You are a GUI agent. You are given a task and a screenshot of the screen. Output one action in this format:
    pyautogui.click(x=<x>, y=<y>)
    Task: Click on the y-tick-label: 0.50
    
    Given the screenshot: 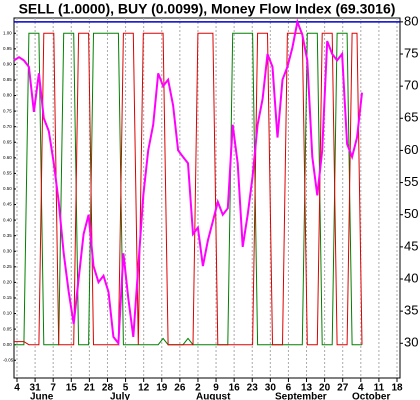 What is the action you would take?
    pyautogui.click(x=7, y=188)
    